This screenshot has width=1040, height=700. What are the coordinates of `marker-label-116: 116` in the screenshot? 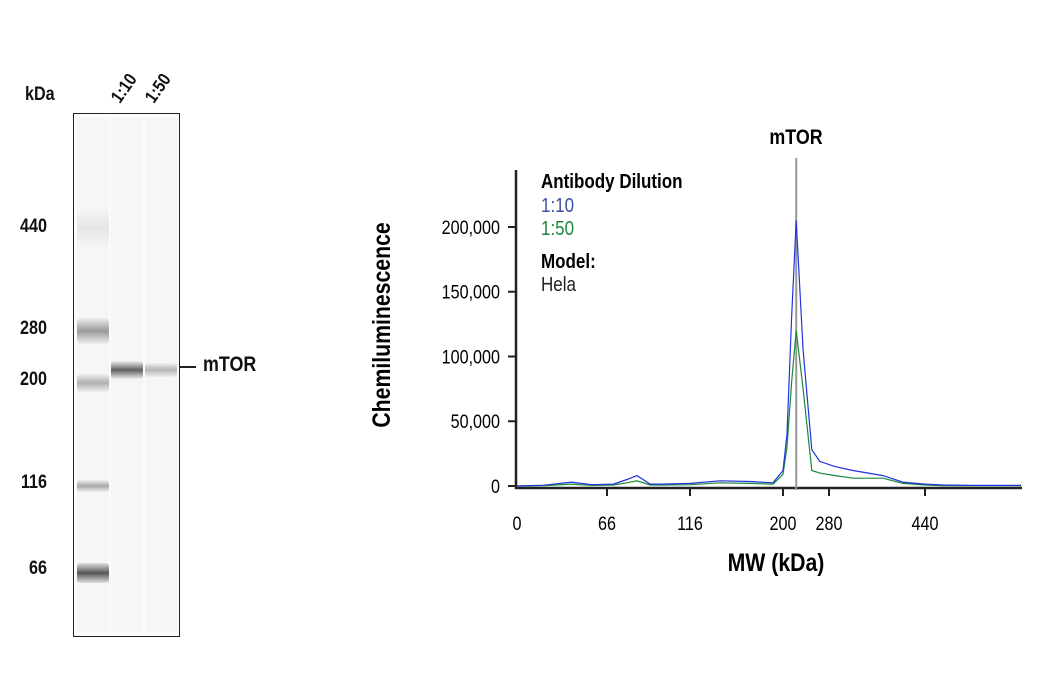 It's located at (33, 482).